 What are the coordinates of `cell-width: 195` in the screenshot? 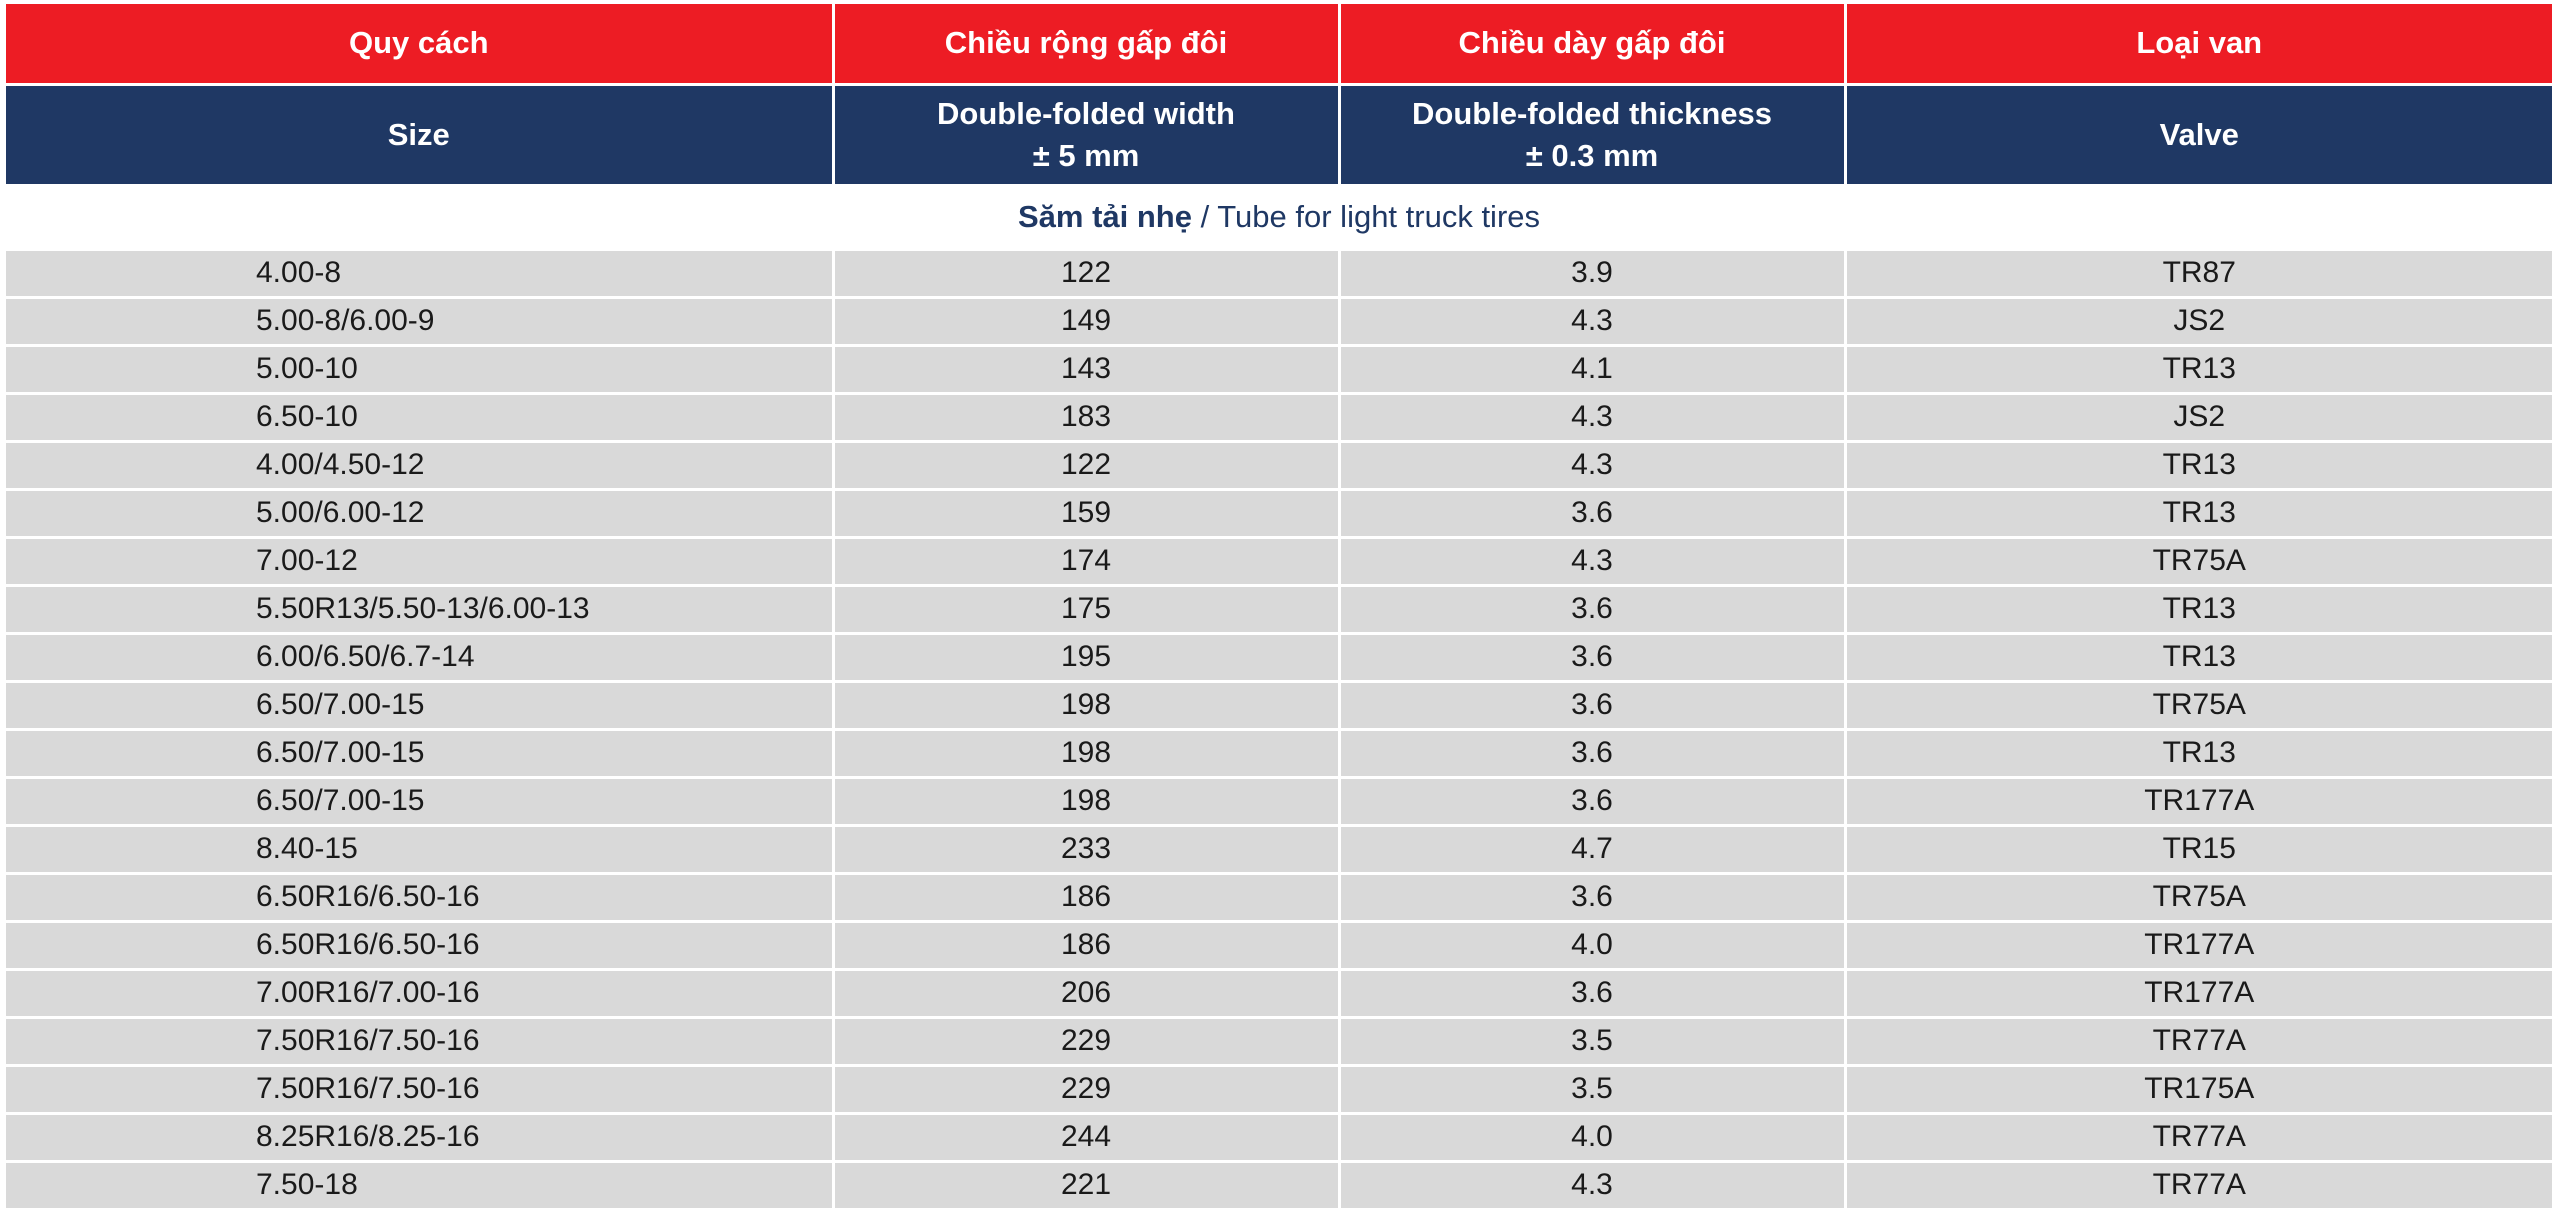 It's located at (1087, 658).